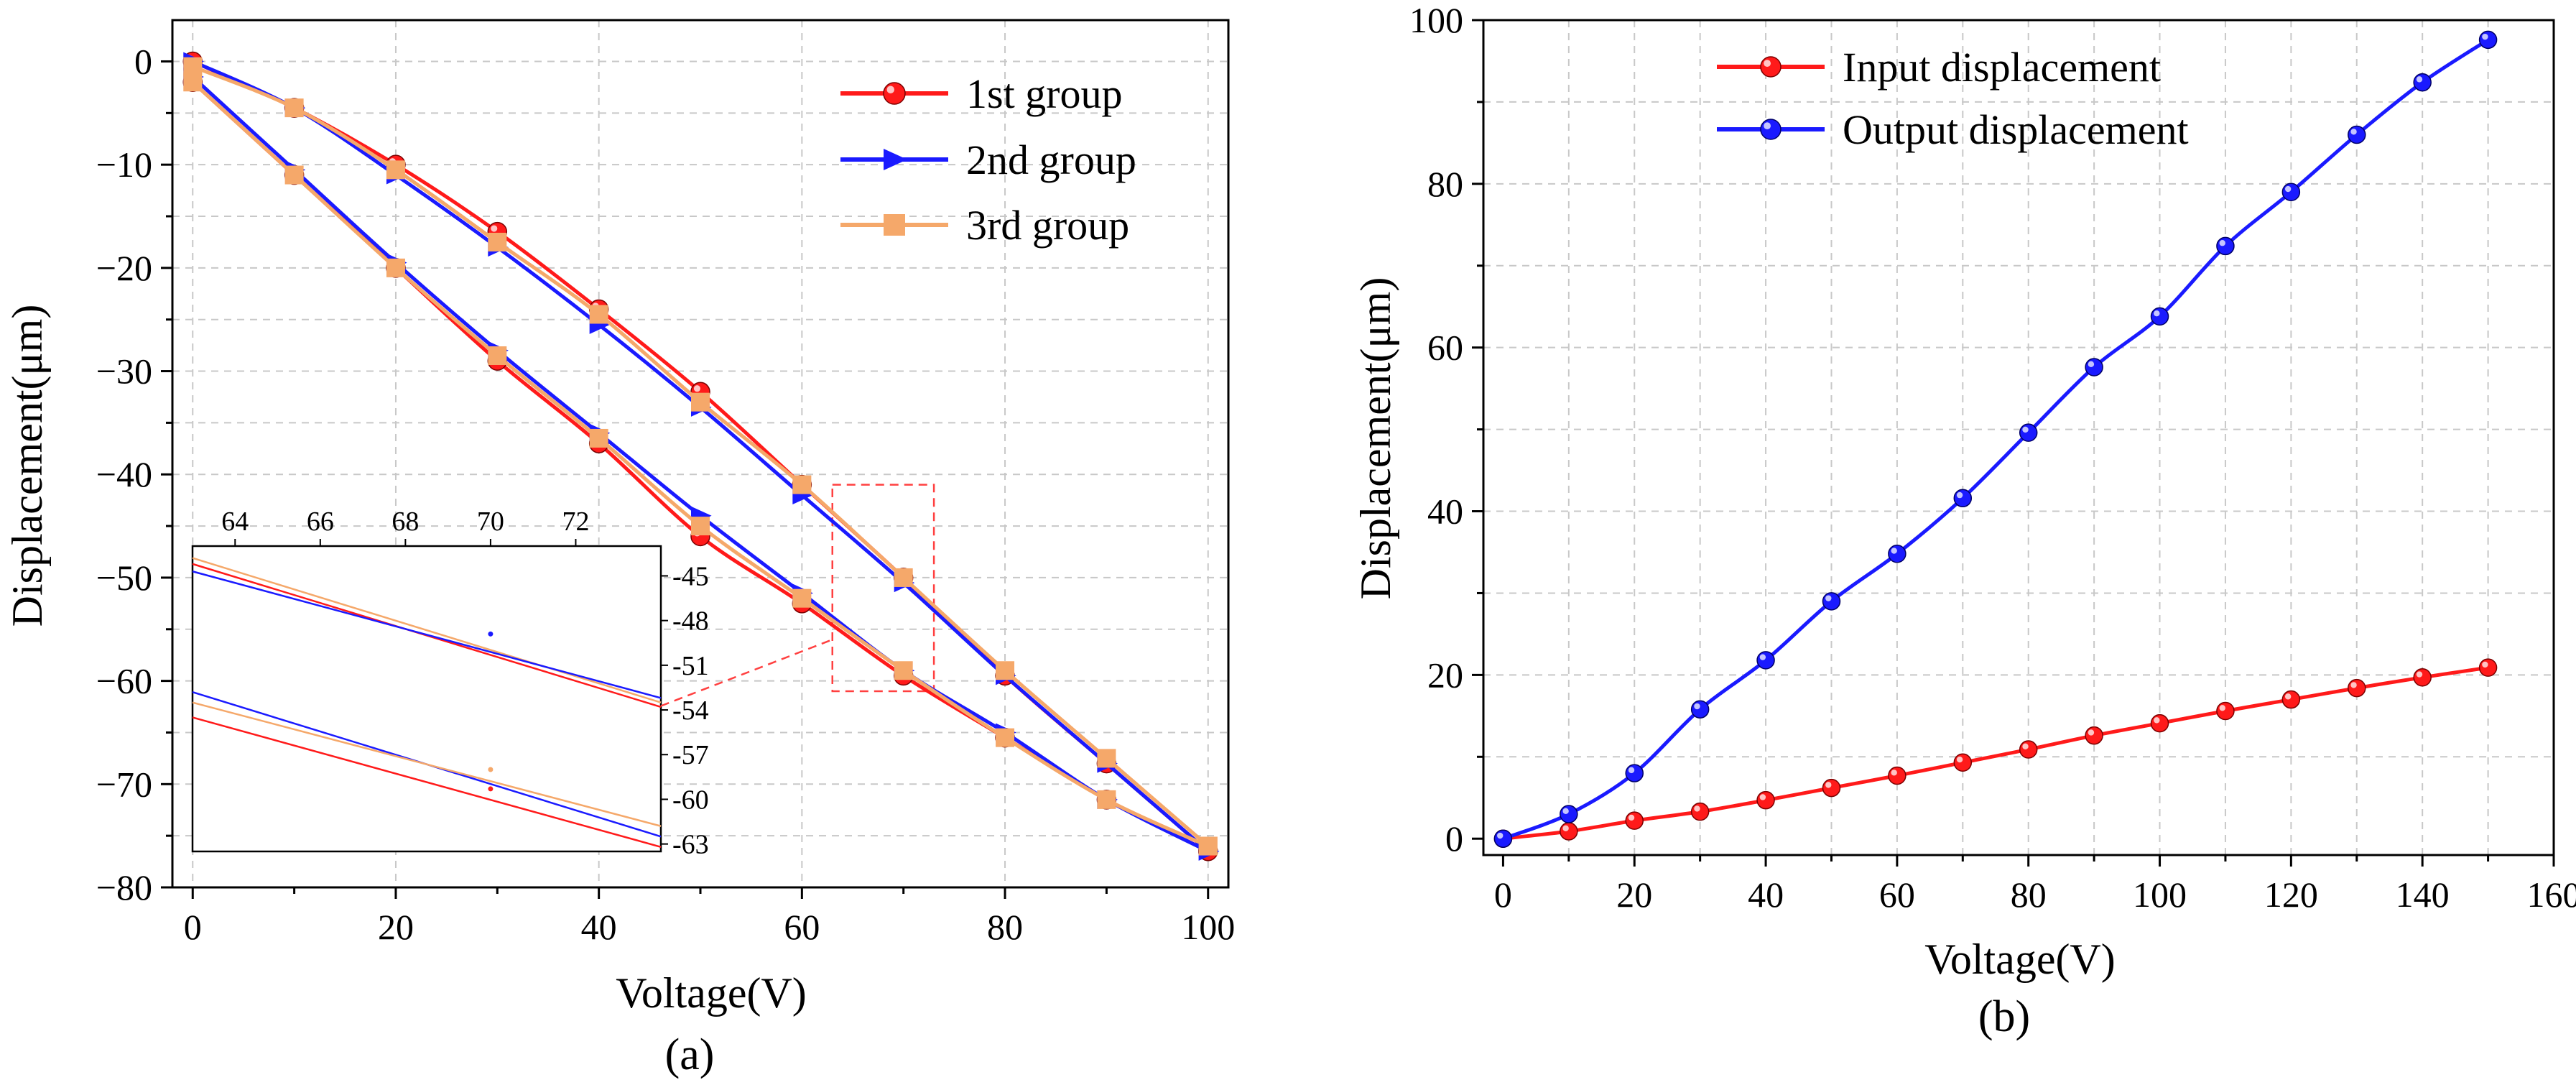 Image resolution: width=2576 pixels, height=1090 pixels. I want to click on y-tick-label: 20, so click(1445, 675).